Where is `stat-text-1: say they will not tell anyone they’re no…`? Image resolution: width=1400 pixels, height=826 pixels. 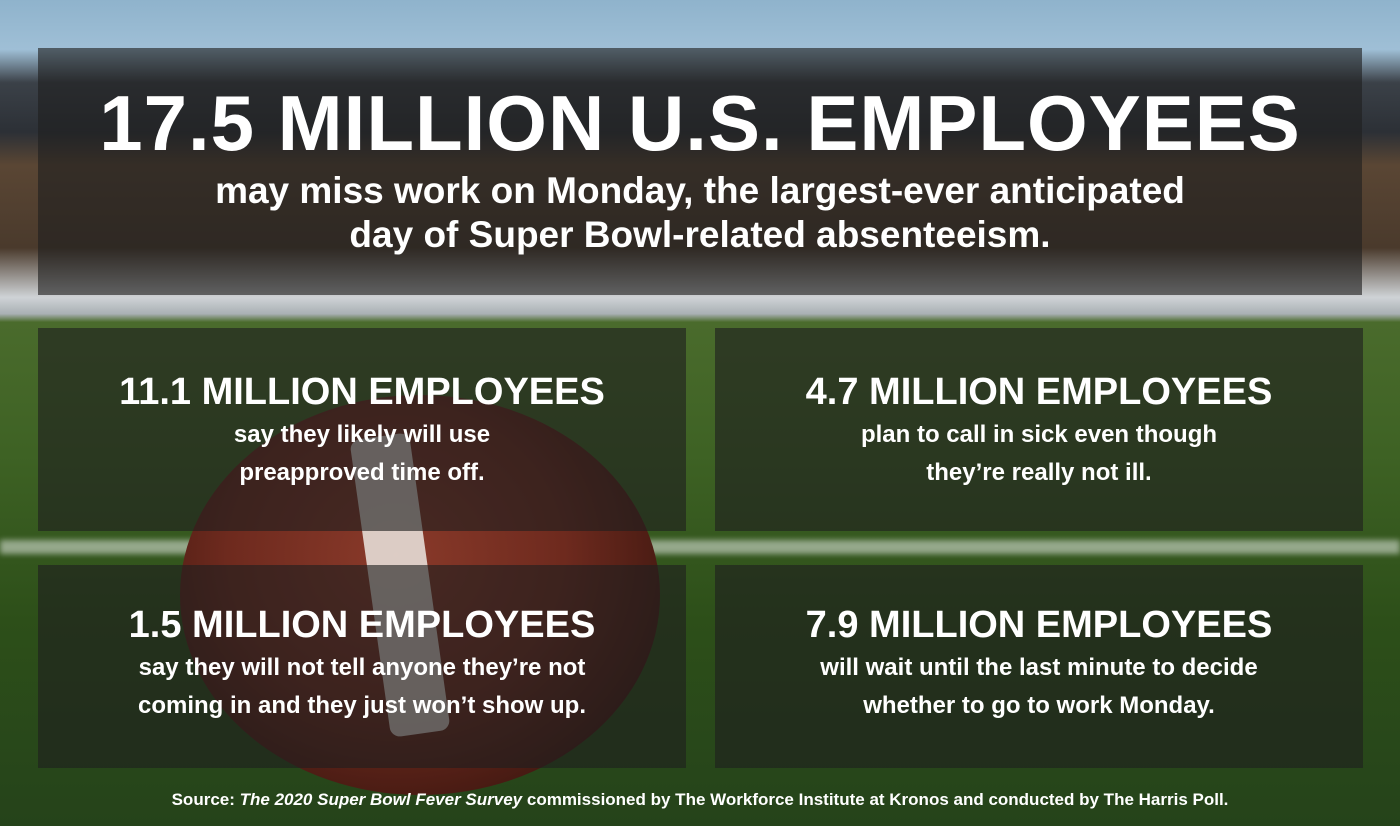
stat-text-1: say they will not tell anyone they’re no… is located at coordinates (362, 667).